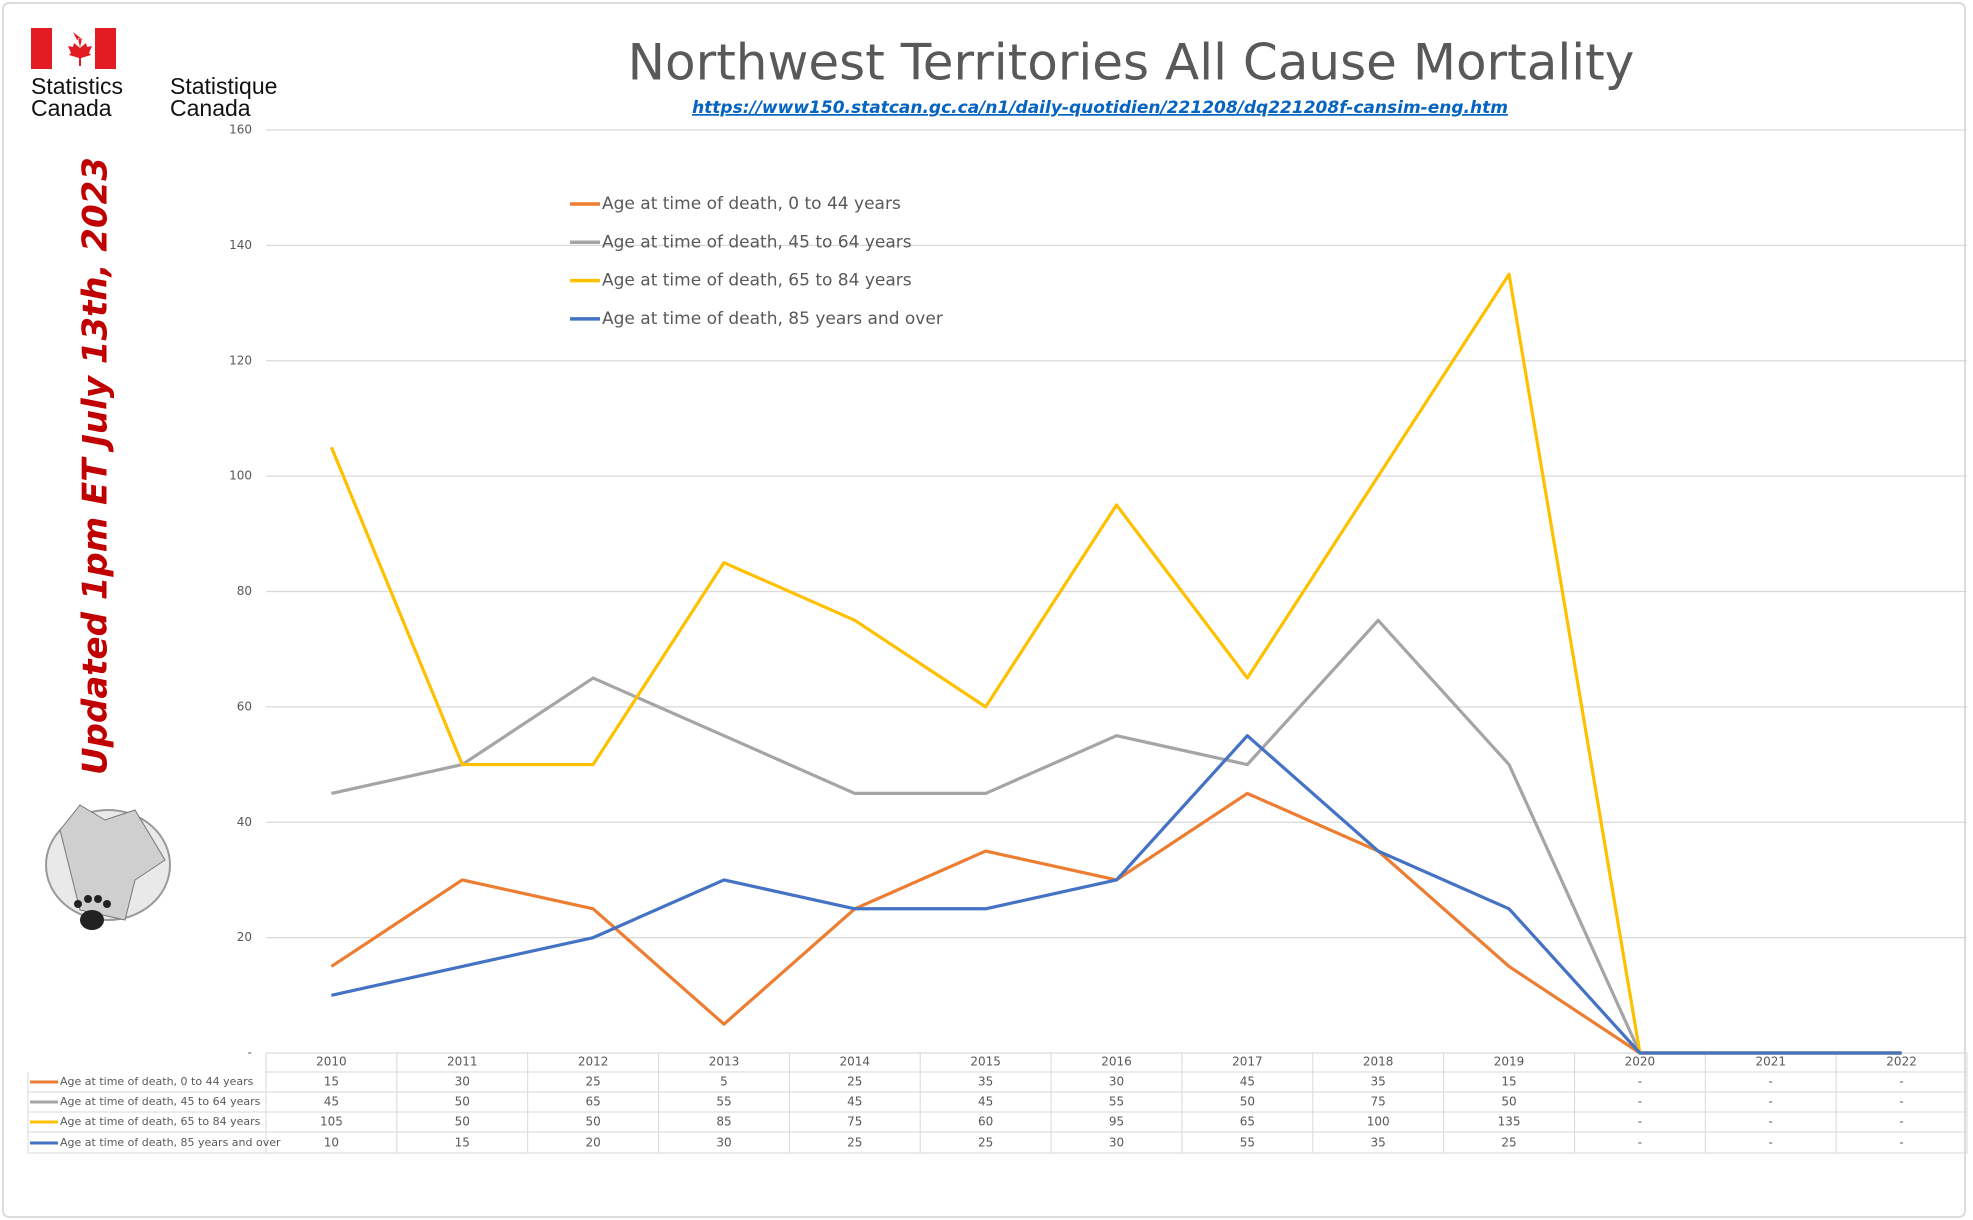 The height and width of the screenshot is (1220, 1973). What do you see at coordinates (462, 1062) in the screenshot?
I see `x-tick-label: 2011` at bounding box center [462, 1062].